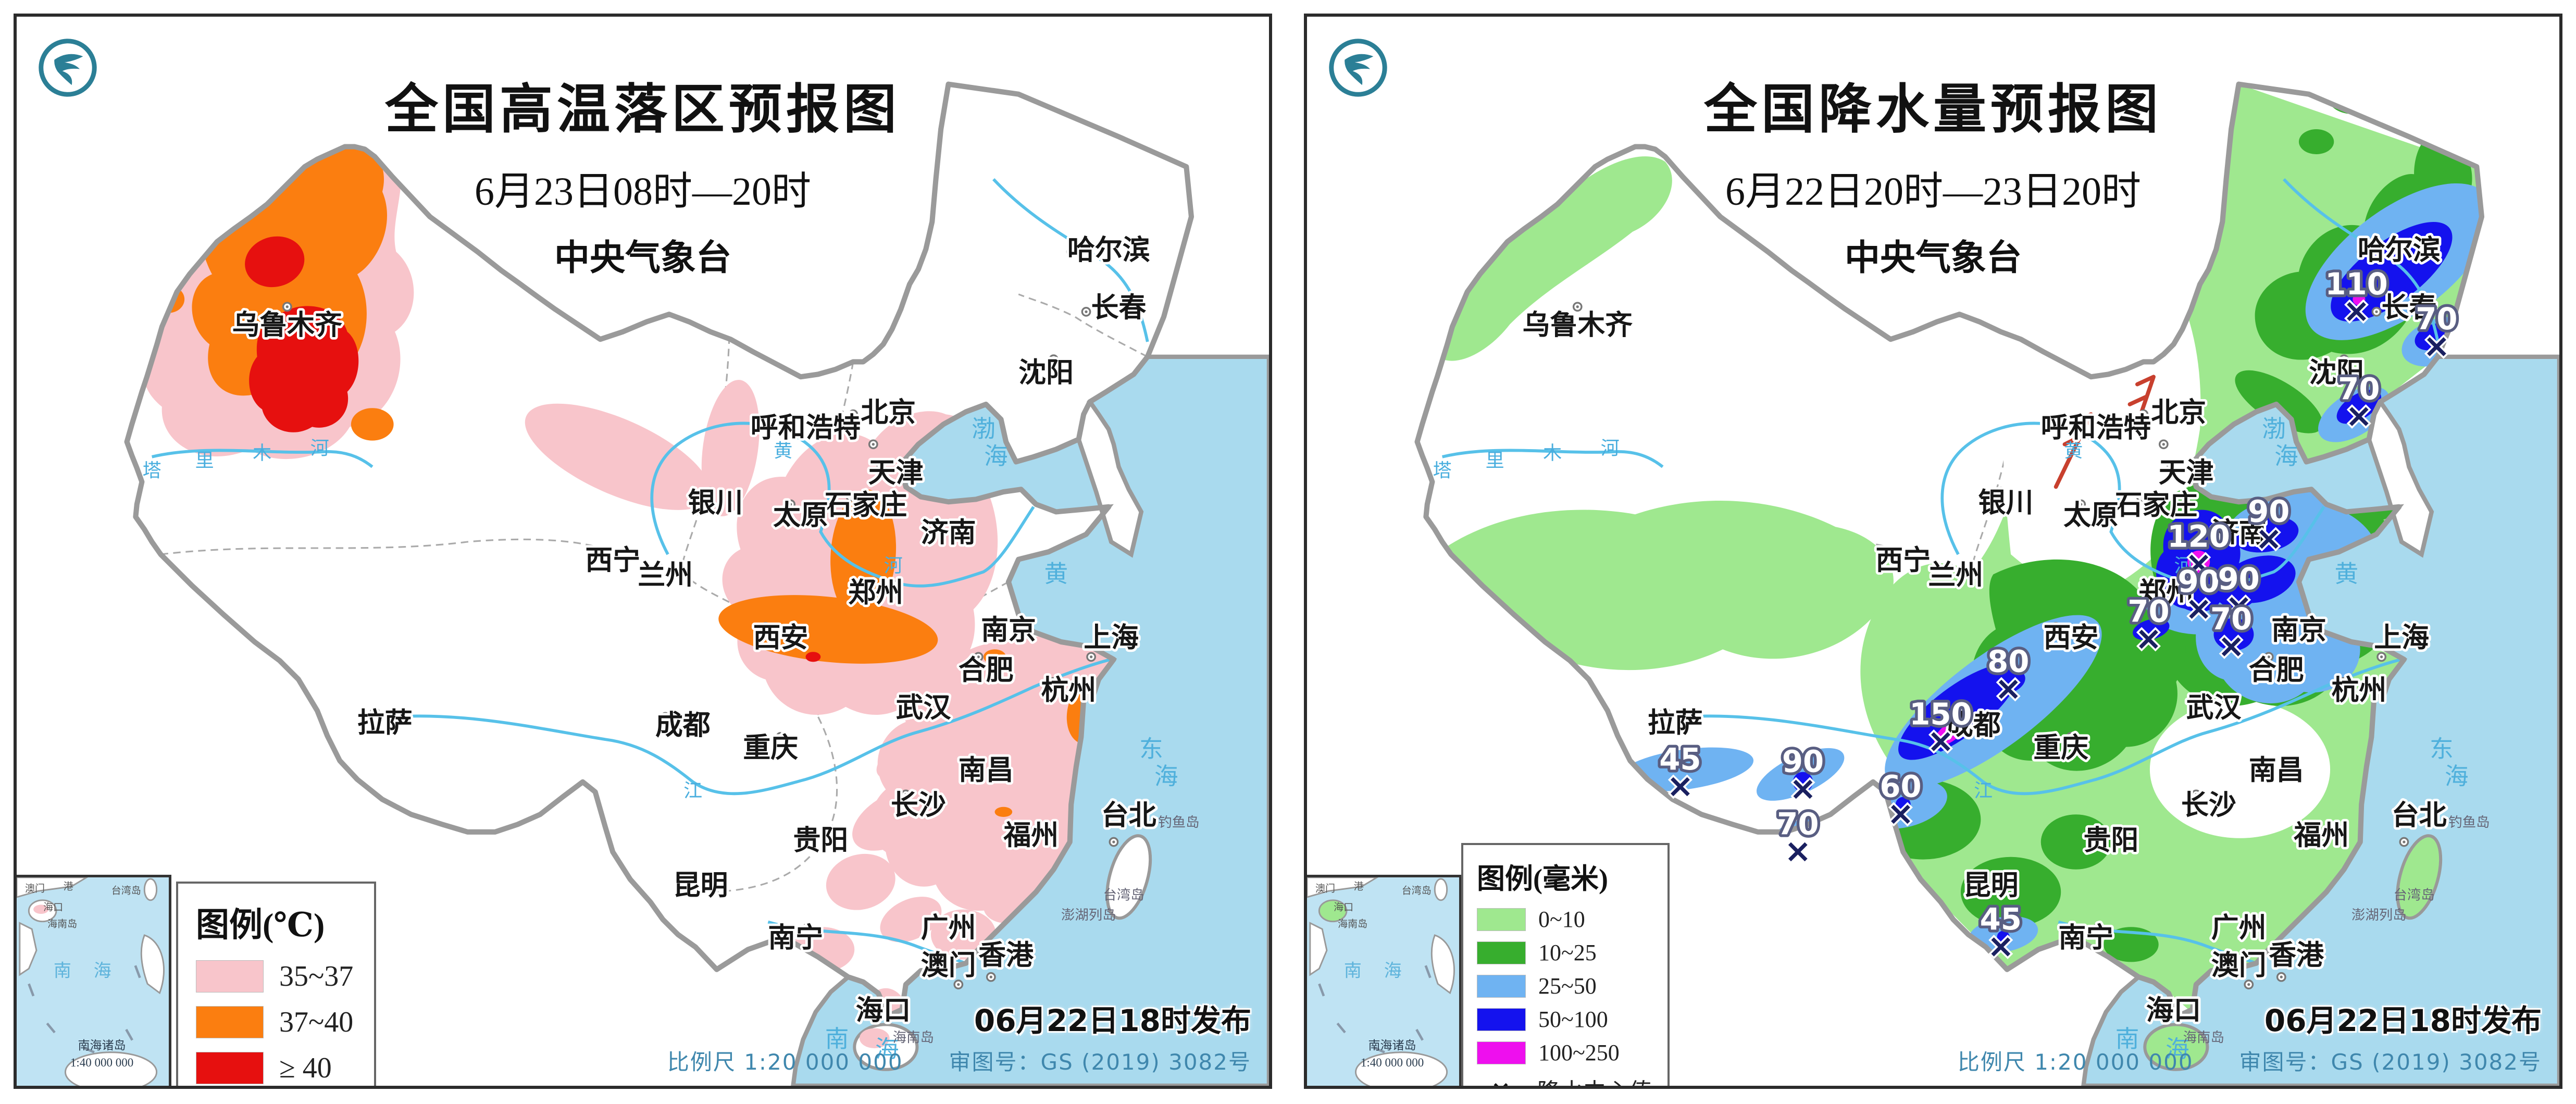 This screenshot has width=2576, height=1104. I want to click on city-label: 哈尔滨, so click(2400, 250).